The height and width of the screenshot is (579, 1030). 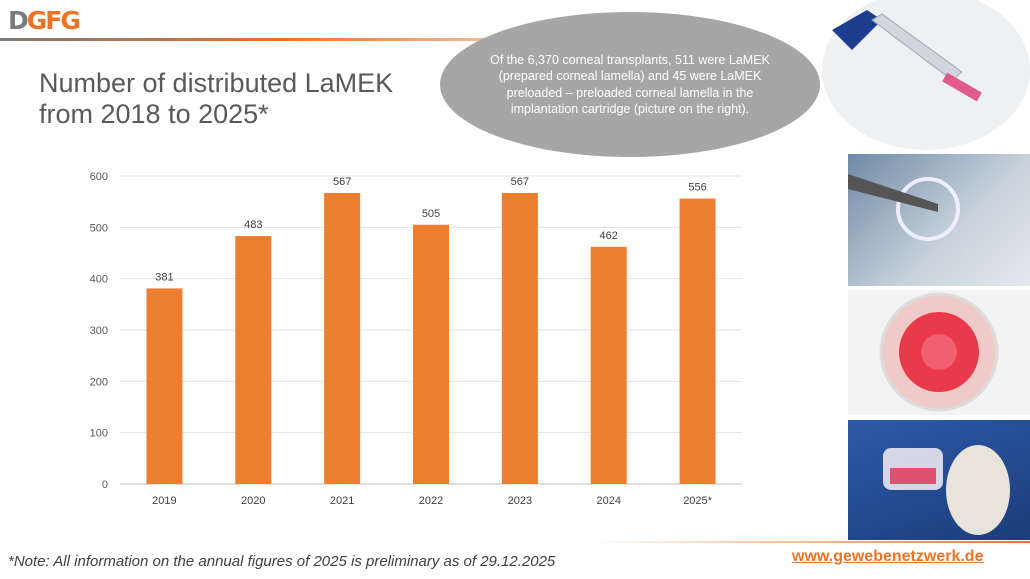 What do you see at coordinates (99, 280) in the screenshot?
I see `y-tick-label: 400` at bounding box center [99, 280].